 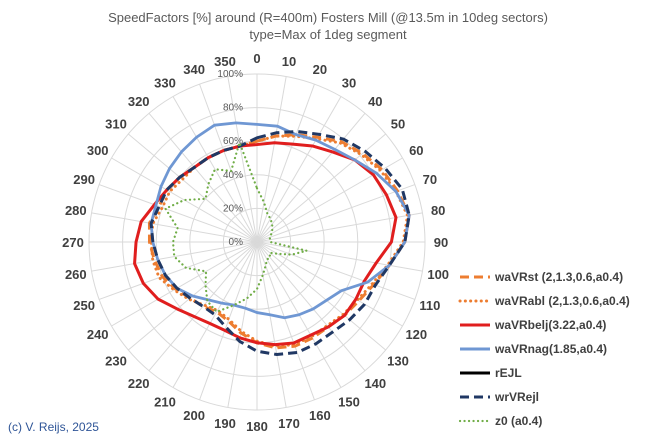 I want to click on angle-tick-label: 130, so click(x=398, y=360).